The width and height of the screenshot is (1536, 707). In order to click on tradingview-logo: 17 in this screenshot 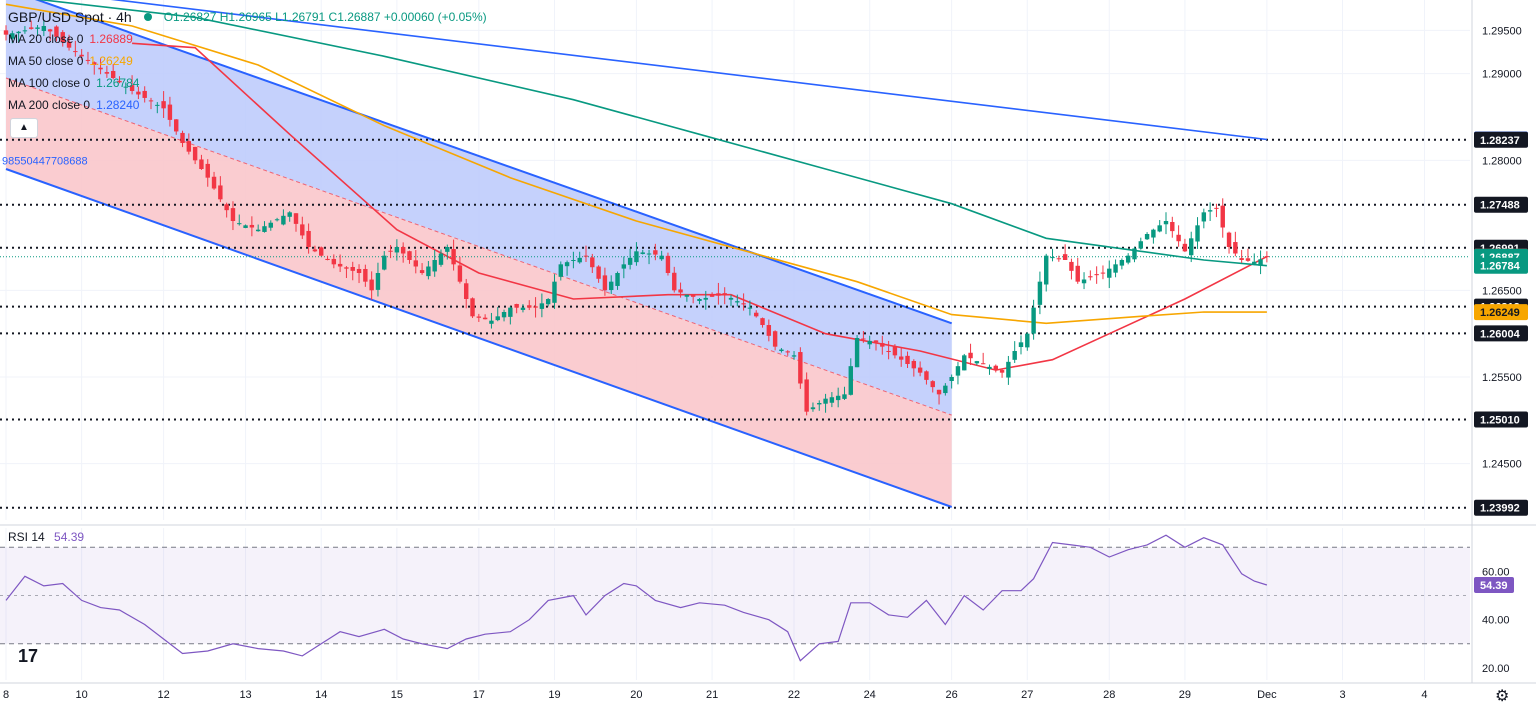, I will do `click(28, 656)`.